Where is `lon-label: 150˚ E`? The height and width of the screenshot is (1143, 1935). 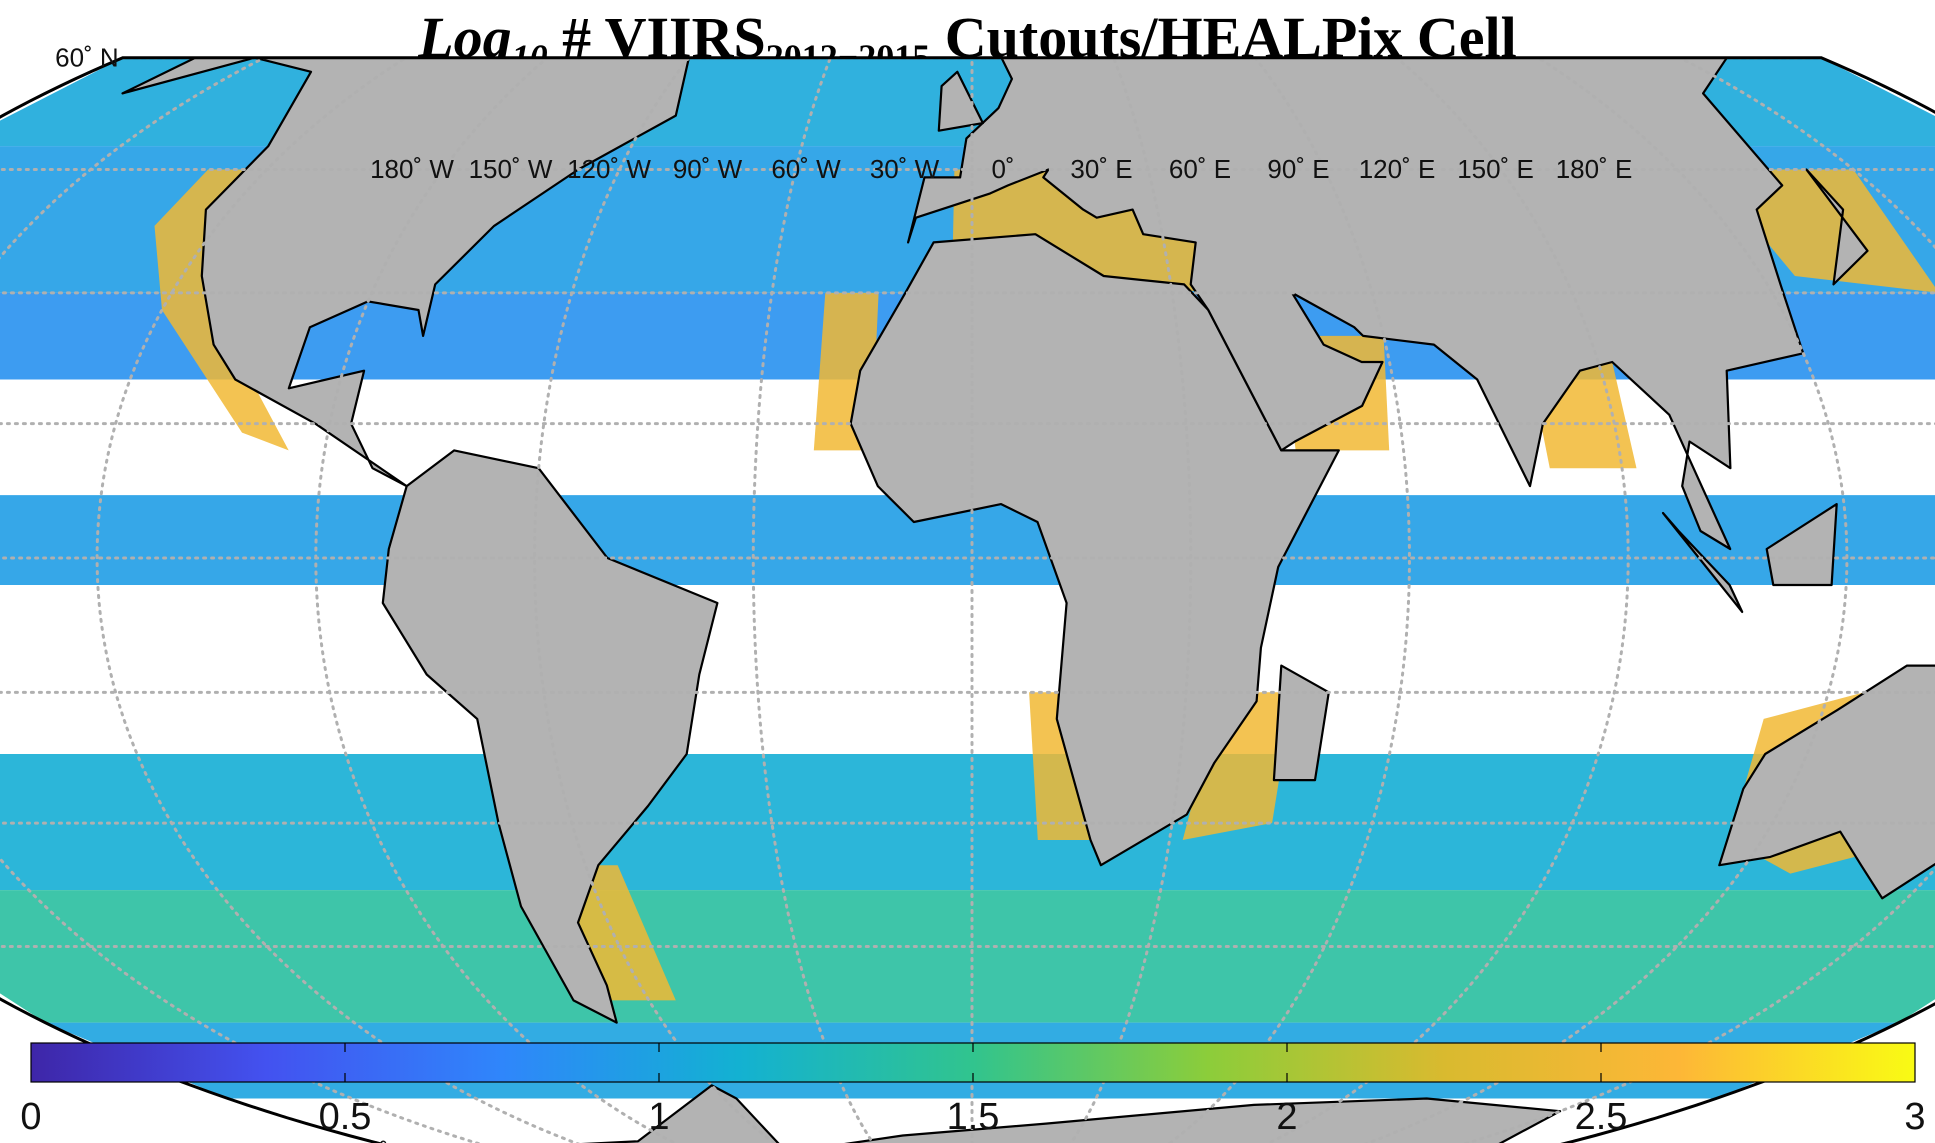 lon-label: 150˚ E is located at coordinates (1495, 169).